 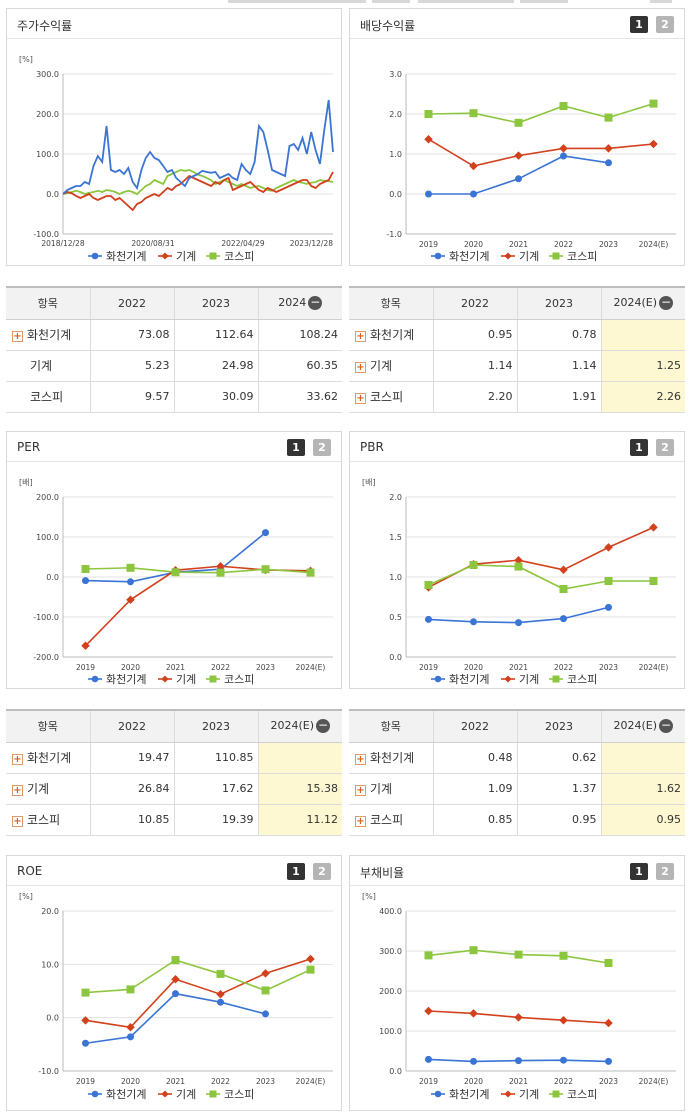 I want to click on value-cell: 1.25, so click(x=642, y=366).